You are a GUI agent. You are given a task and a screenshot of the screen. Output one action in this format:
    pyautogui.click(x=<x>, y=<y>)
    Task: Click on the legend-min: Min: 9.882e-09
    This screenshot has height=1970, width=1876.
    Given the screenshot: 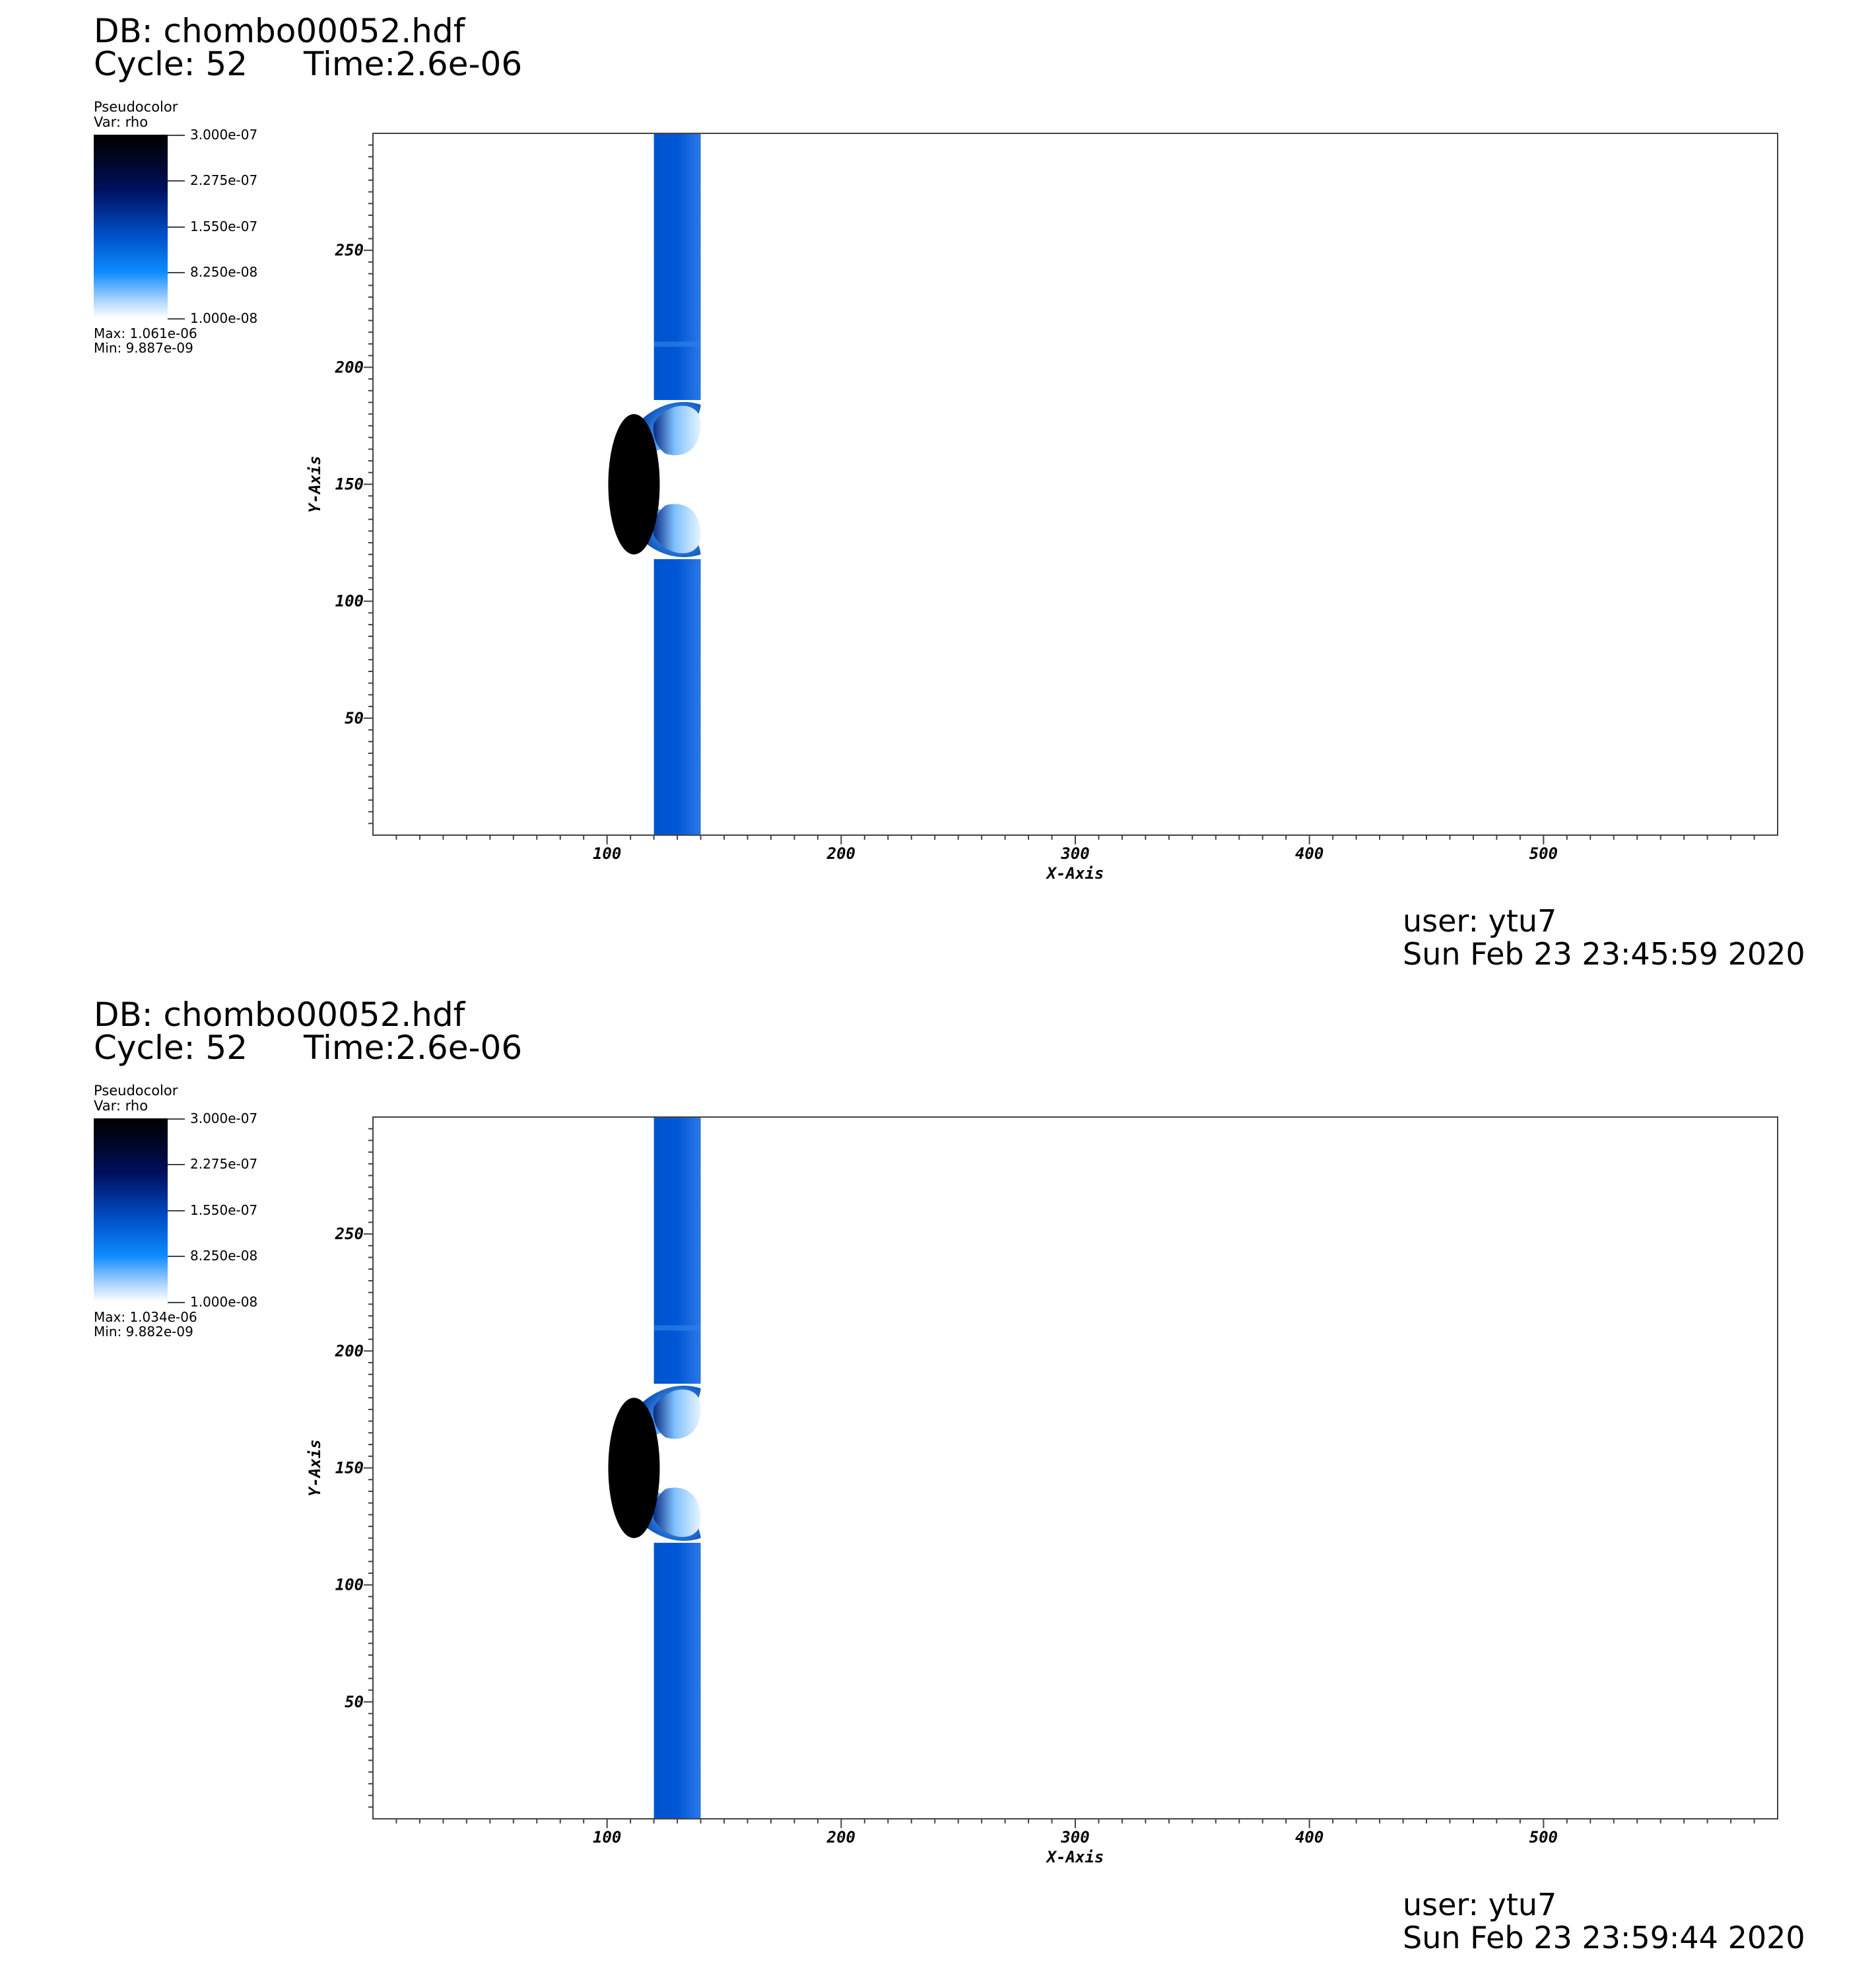 What is the action you would take?
    pyautogui.click(x=143, y=1332)
    